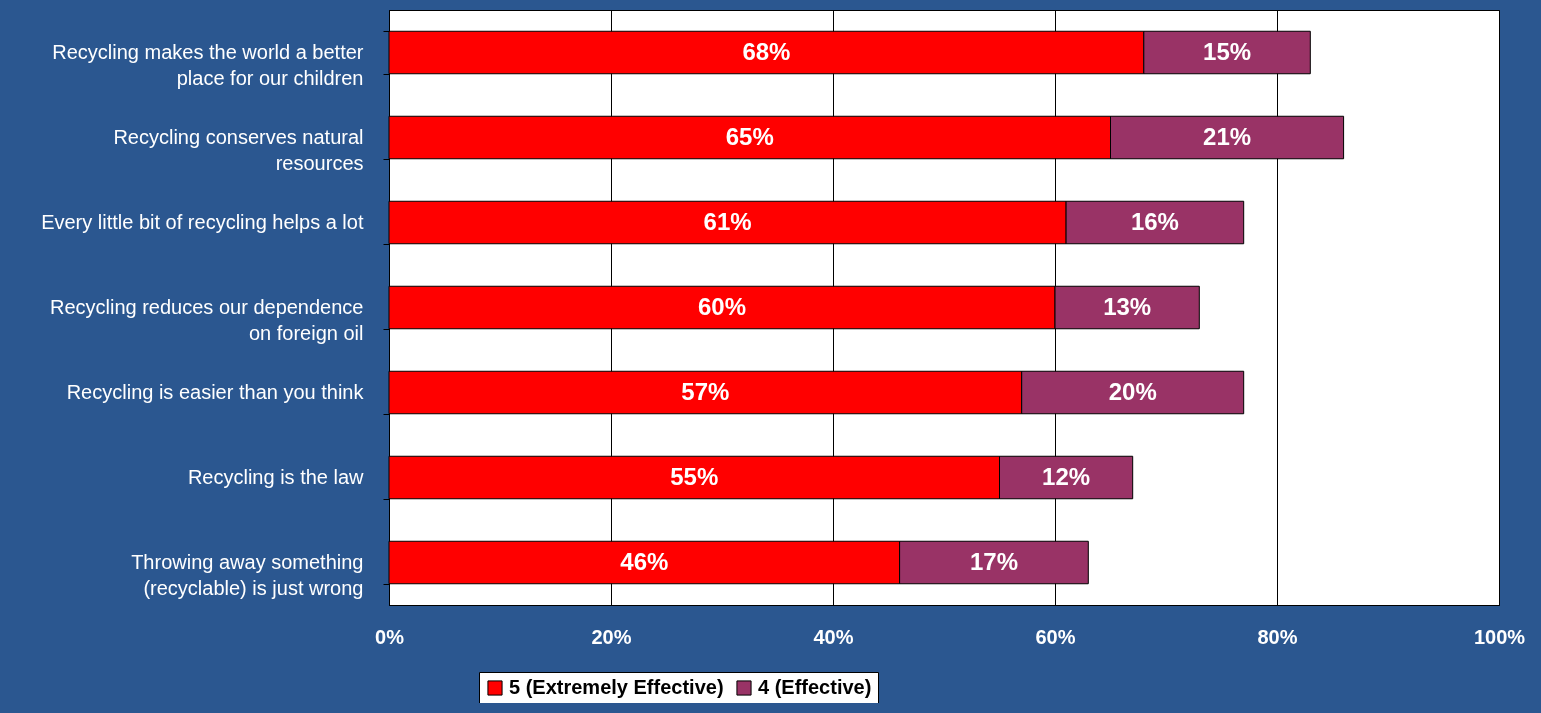 This screenshot has height=713, width=1541. Describe the element at coordinates (390, 636) in the screenshot. I see `x-tick-label: 0%` at that location.